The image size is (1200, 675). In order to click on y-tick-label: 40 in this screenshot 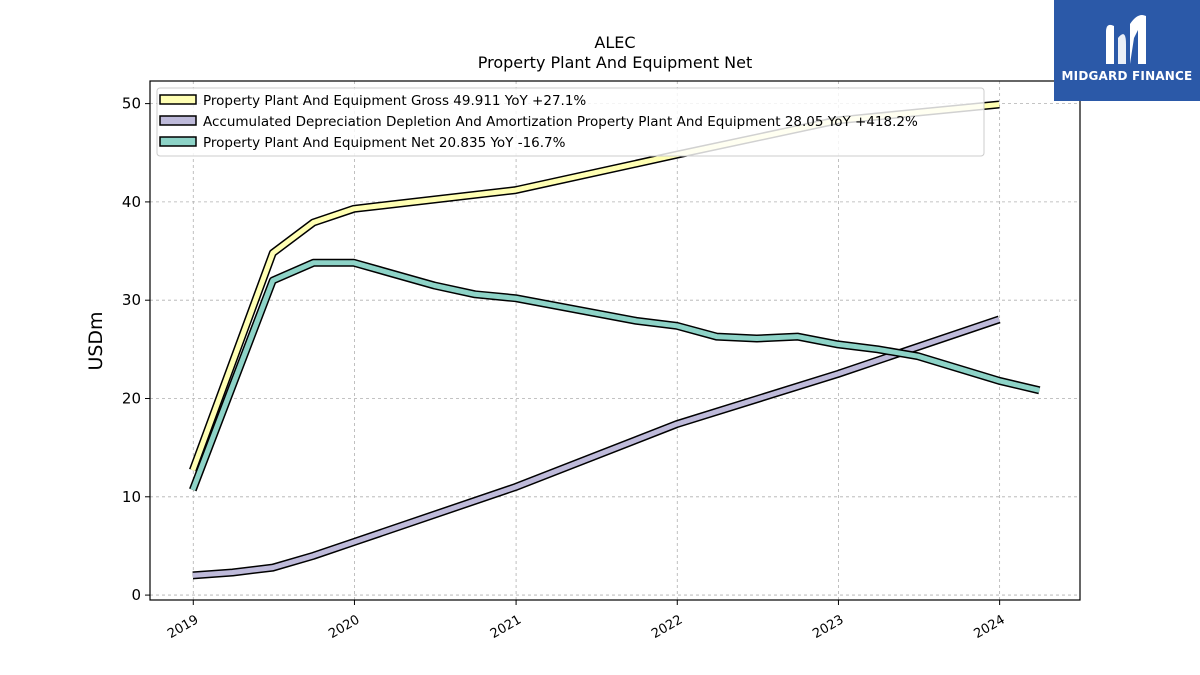, I will do `click(131, 202)`.